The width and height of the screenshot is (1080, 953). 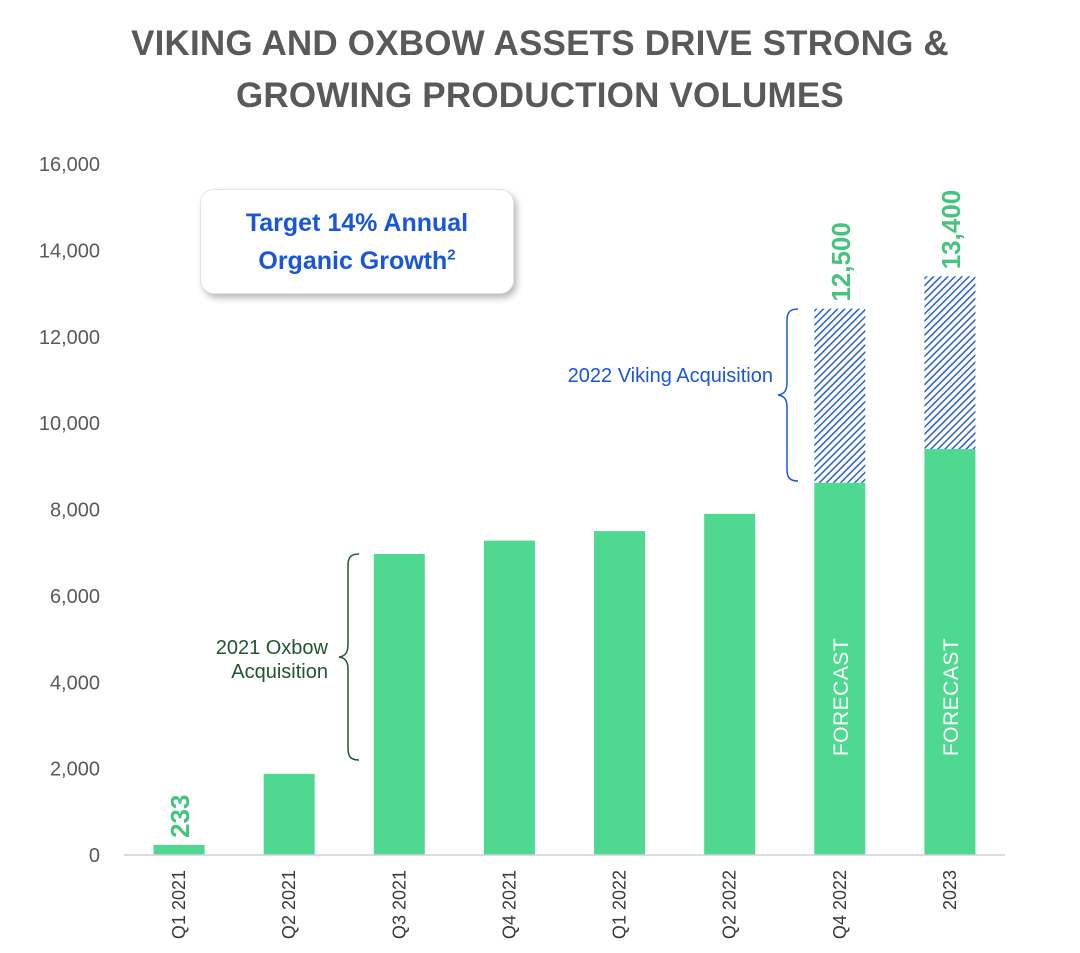 What do you see at coordinates (451, 255) in the screenshot?
I see `footnote-marker: 2` at bounding box center [451, 255].